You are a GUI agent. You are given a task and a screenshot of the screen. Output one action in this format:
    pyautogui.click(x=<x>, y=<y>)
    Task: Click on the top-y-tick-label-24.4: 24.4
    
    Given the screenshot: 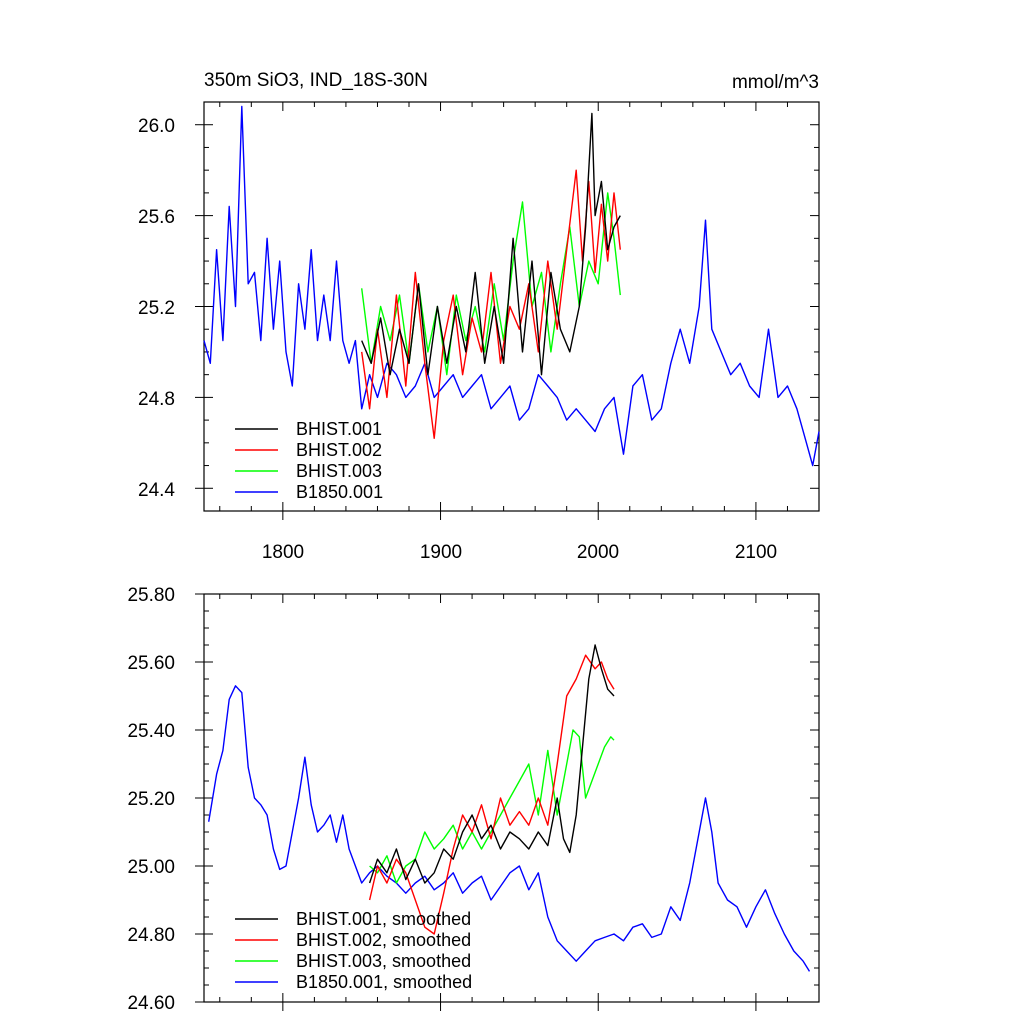 What is the action you would take?
    pyautogui.click(x=156, y=490)
    